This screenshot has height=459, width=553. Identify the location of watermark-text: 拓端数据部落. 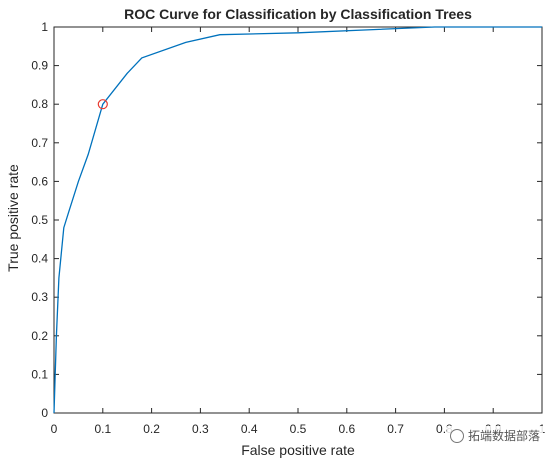
(503, 436).